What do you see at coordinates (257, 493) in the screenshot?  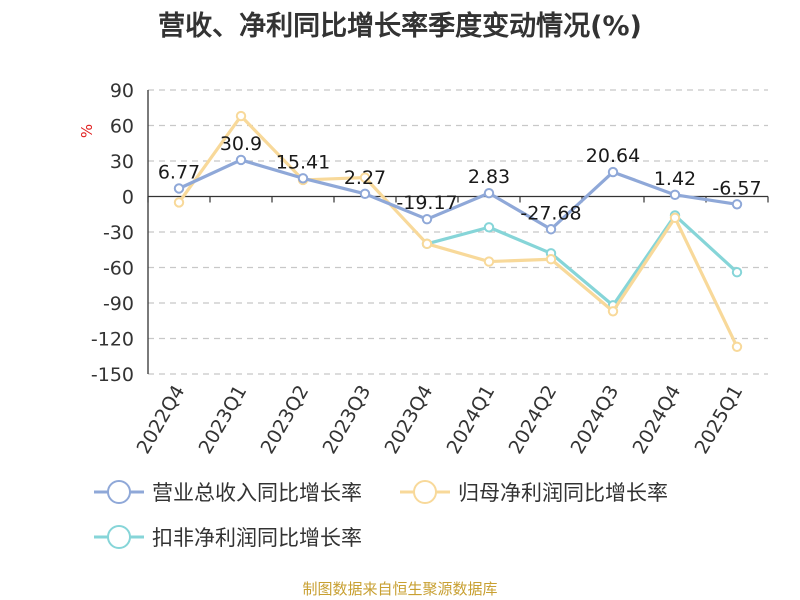 I see `legend-label: 营业总收入同比增长率` at bounding box center [257, 493].